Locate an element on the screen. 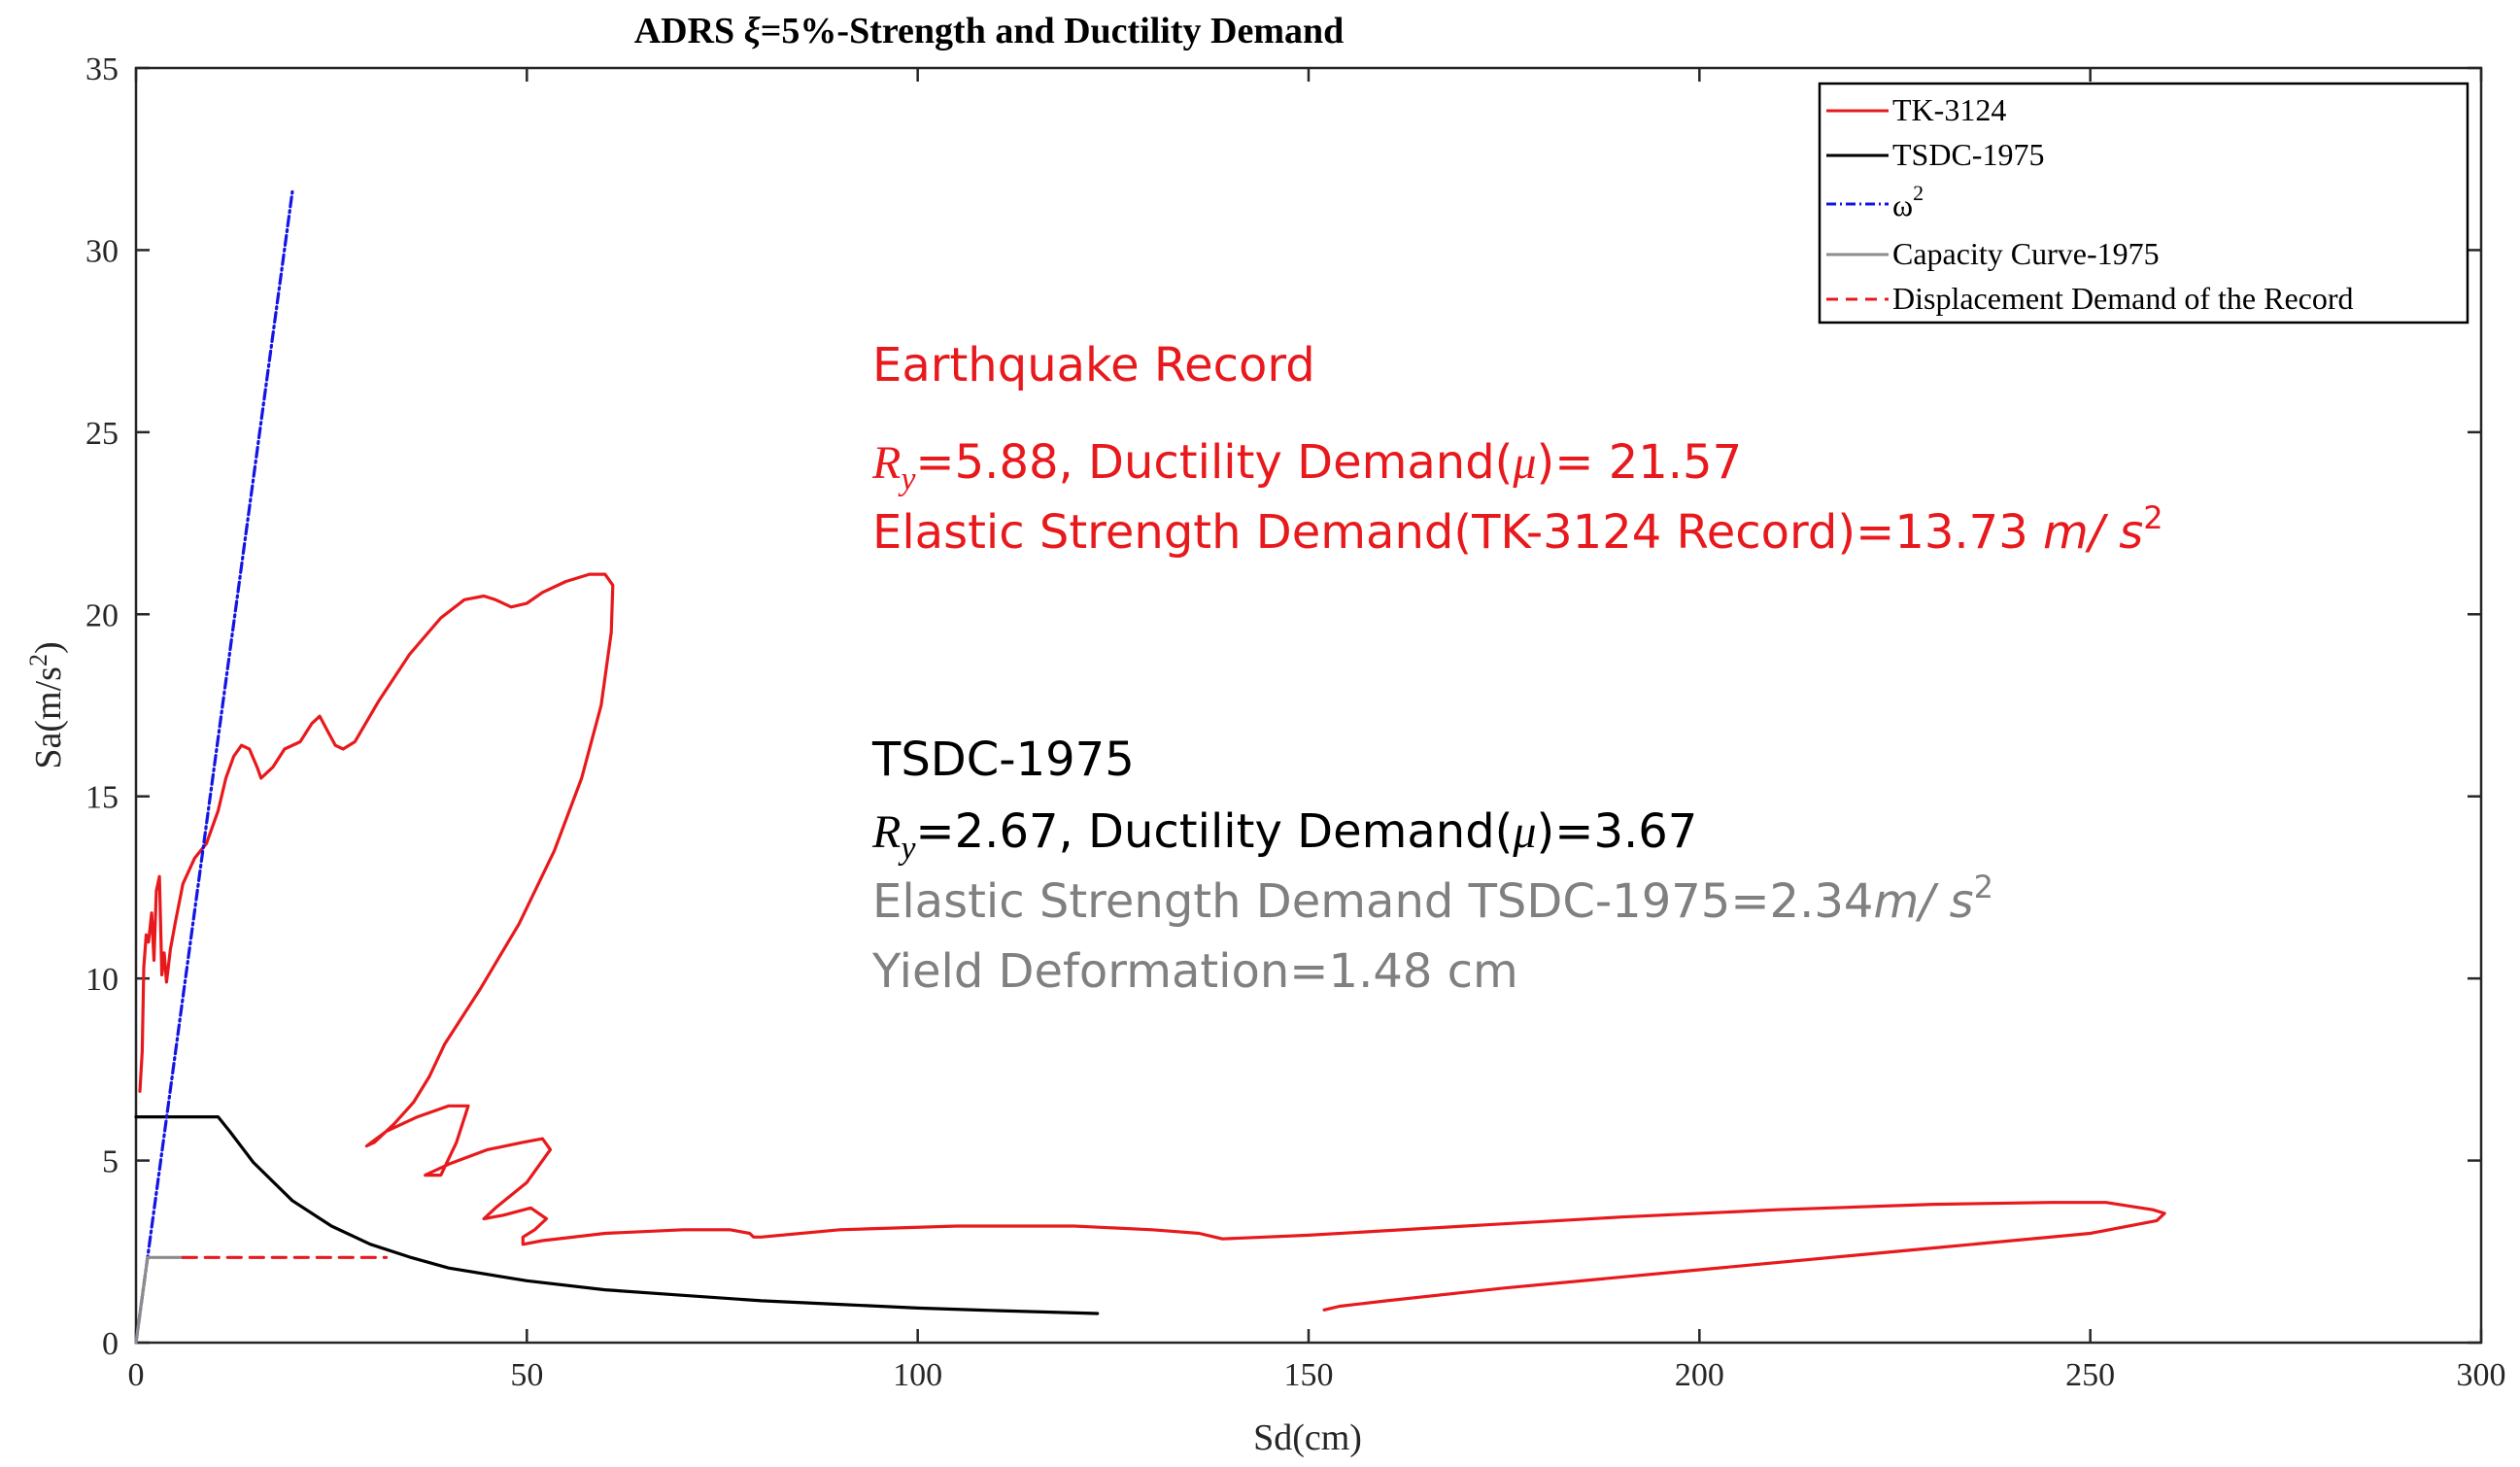 The height and width of the screenshot is (1467, 2520). x-tick-label-250: 250 is located at coordinates (2090, 1375).